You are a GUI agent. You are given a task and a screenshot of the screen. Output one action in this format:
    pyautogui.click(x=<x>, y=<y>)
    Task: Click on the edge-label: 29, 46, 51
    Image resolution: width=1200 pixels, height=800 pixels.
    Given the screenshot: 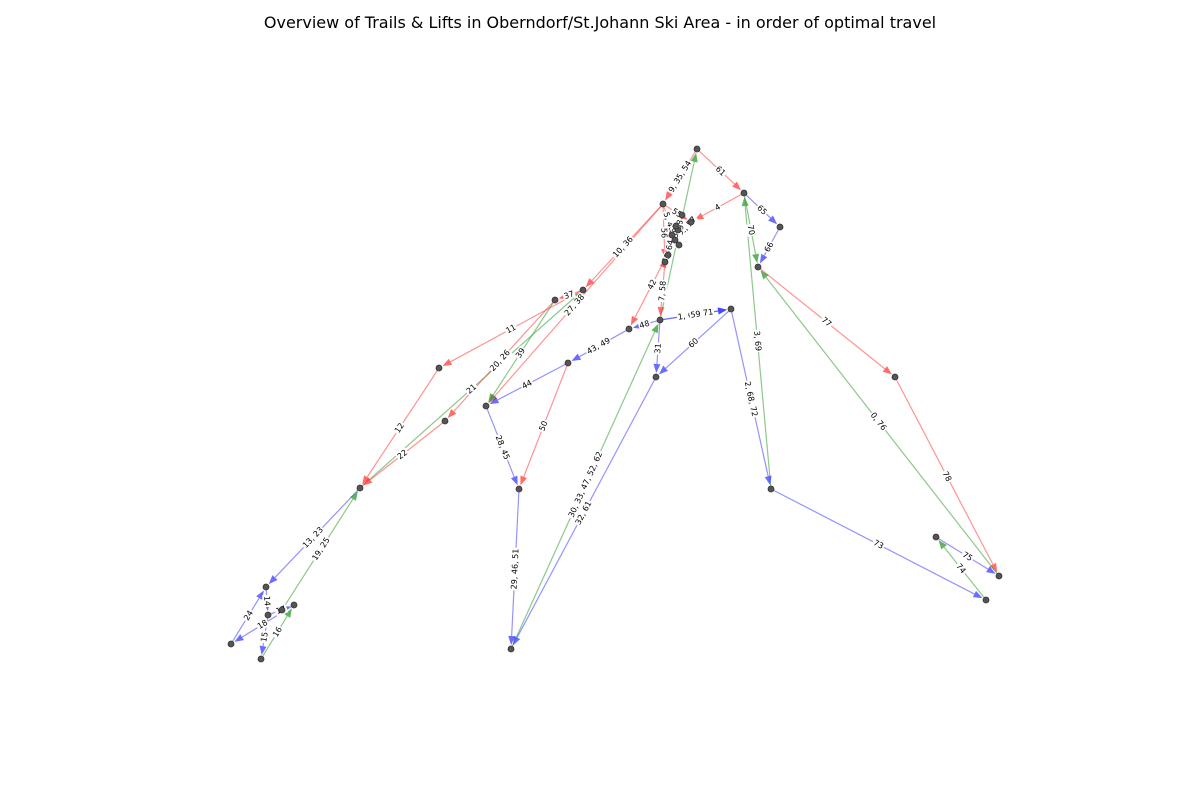 What is the action you would take?
    pyautogui.click(x=514, y=568)
    